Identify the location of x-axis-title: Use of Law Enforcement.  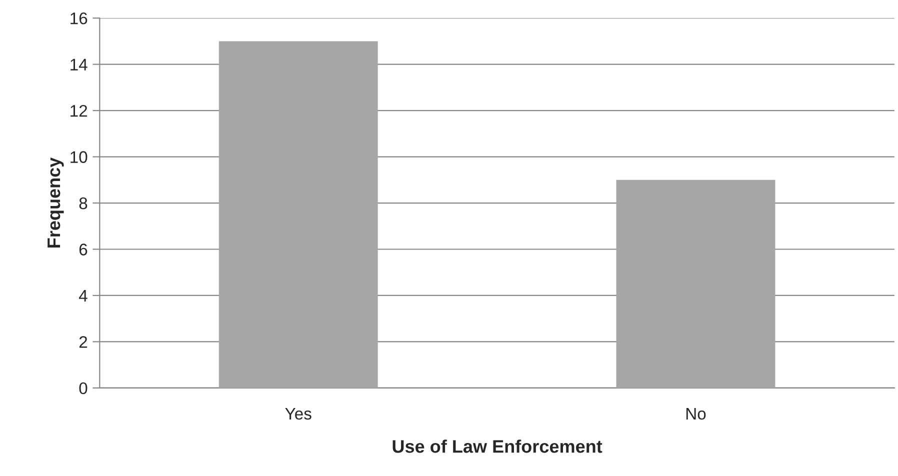
(497, 446).